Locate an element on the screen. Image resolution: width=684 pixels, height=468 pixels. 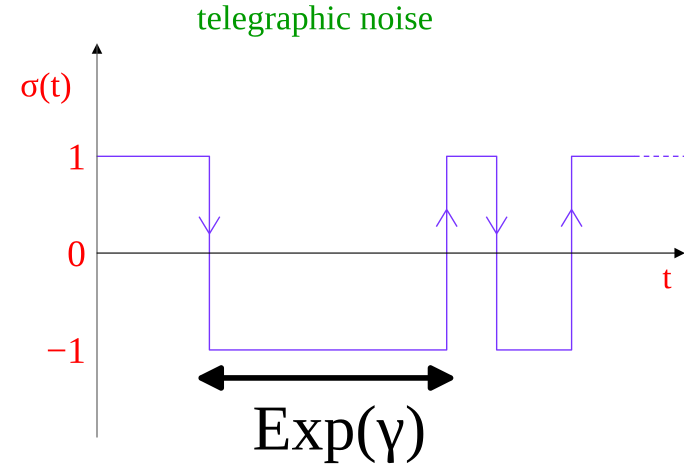
annotation: Exp(γ) is located at coordinates (339, 434).